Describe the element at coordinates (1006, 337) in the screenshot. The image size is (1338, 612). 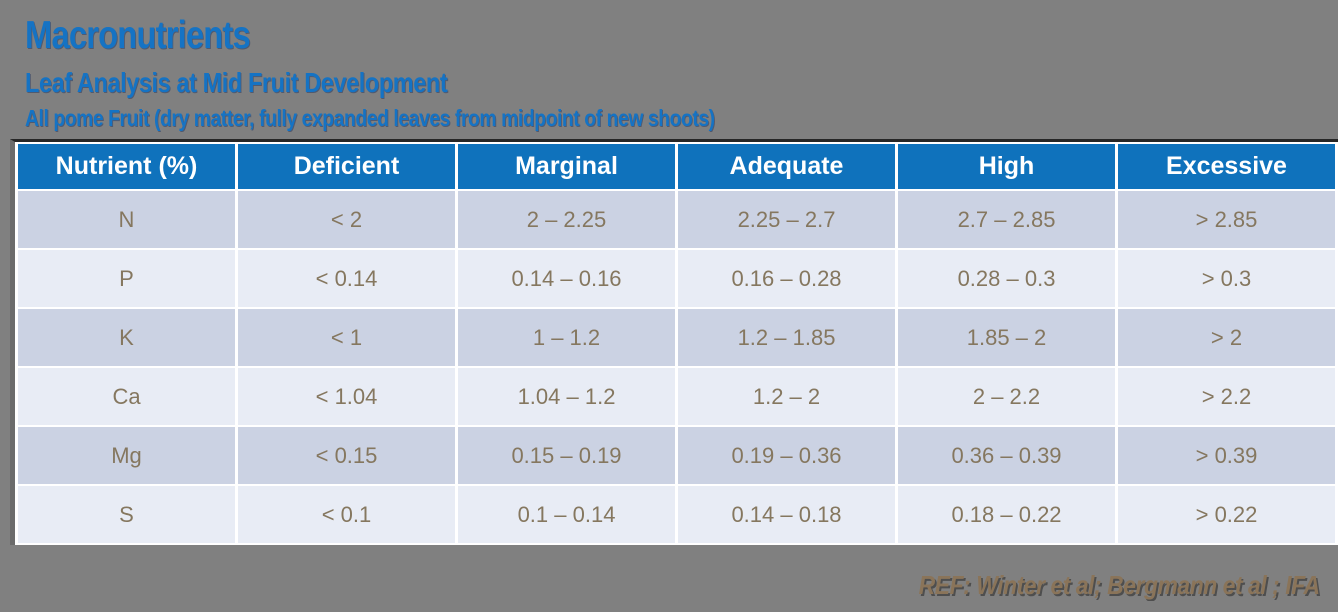
I see `value-cell: 1.85 – 2` at that location.